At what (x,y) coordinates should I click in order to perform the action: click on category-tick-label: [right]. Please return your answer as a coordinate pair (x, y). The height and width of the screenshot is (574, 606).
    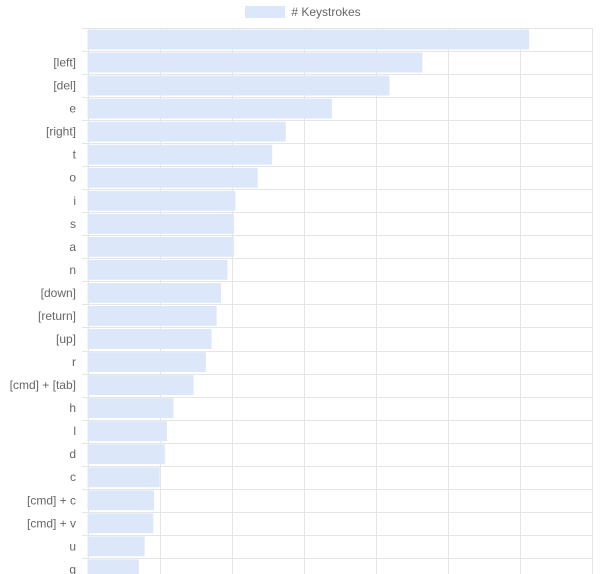
    Looking at the image, I should click on (61, 132).